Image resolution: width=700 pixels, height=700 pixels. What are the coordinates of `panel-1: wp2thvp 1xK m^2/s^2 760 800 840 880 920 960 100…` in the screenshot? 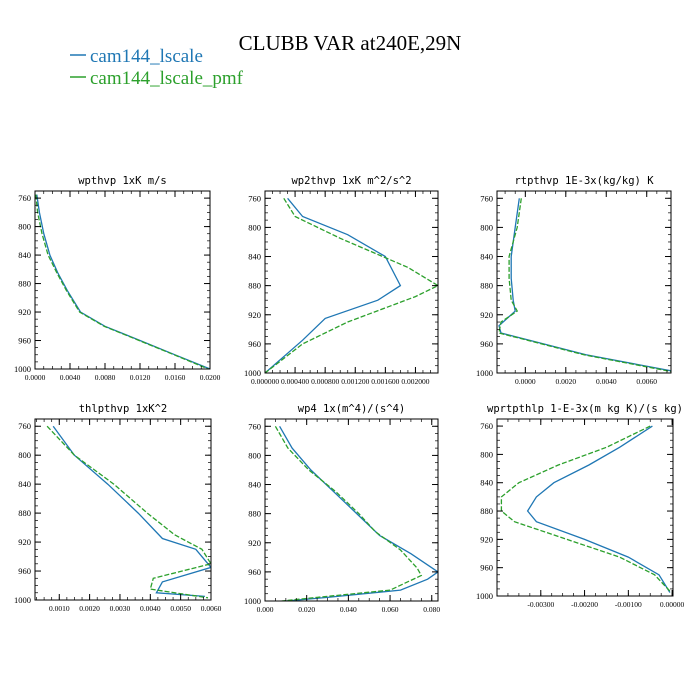 It's located at (341, 280).